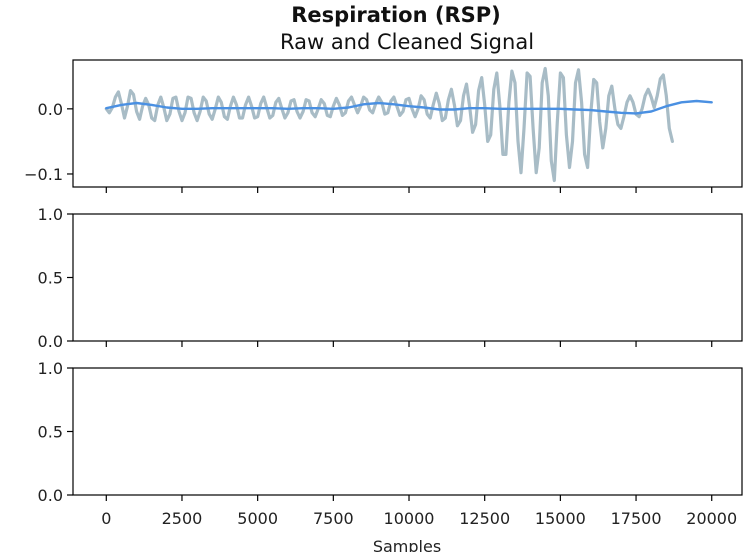 This screenshot has height=552, width=746. I want to click on x-tick-label: 15000, so click(560, 518).